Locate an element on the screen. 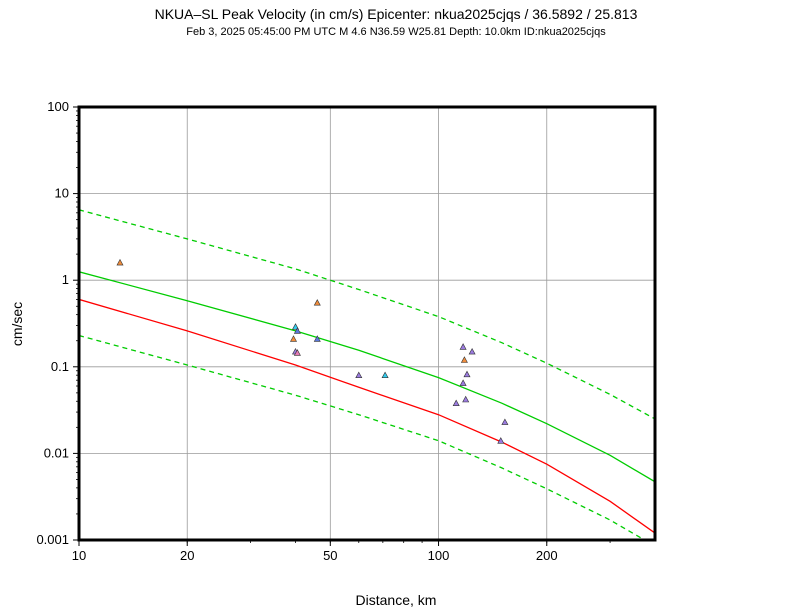 The image size is (792, 612). x-tick-label: 10 is located at coordinates (79, 555).